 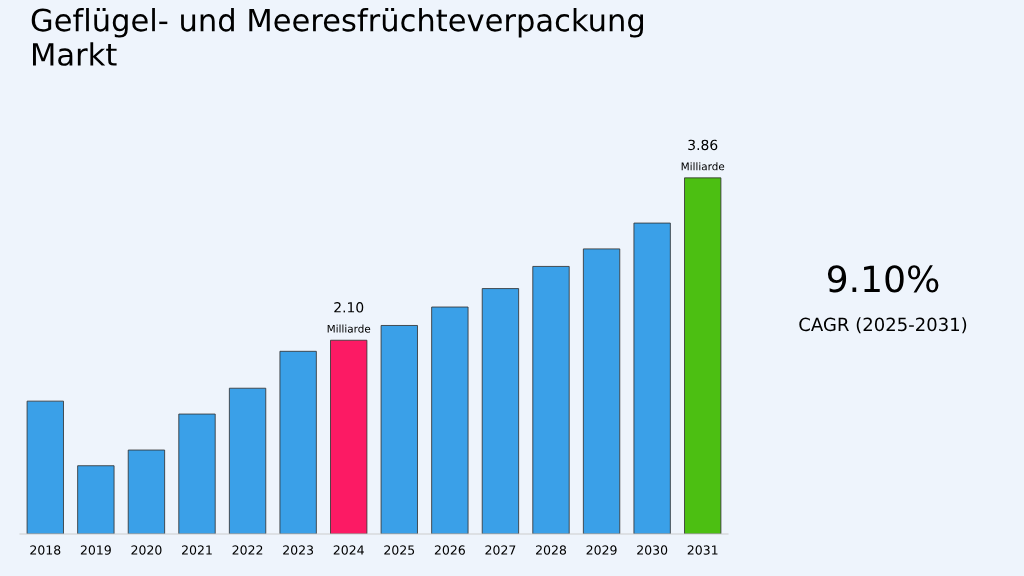 What do you see at coordinates (298, 550) in the screenshot?
I see `x-tick-label: 2023` at bounding box center [298, 550].